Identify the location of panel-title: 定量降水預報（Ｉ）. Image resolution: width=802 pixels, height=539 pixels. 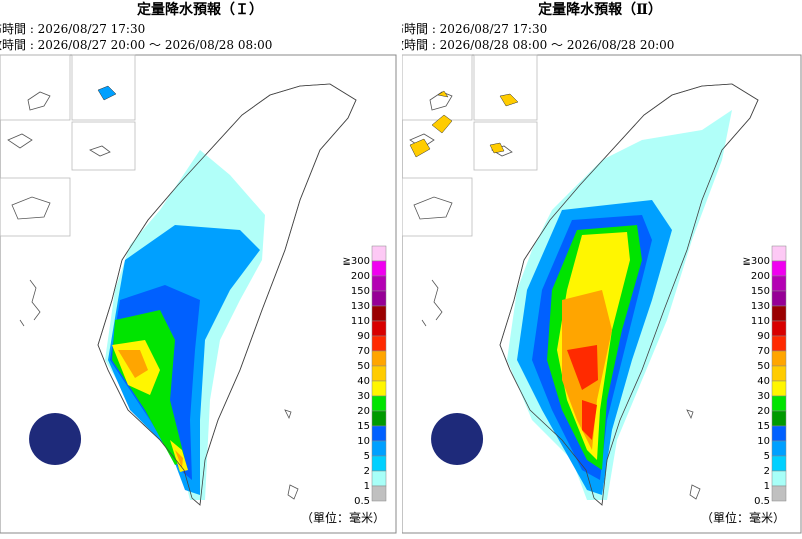
(200, 9).